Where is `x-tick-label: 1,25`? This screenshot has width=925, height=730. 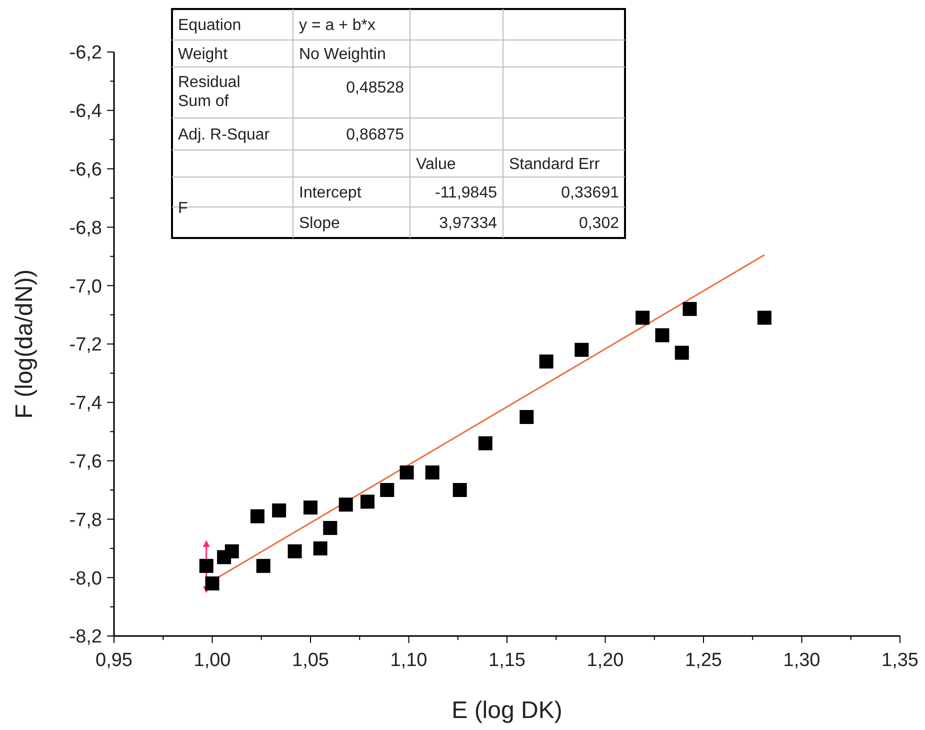 x-tick-label: 1,25 is located at coordinates (703, 660).